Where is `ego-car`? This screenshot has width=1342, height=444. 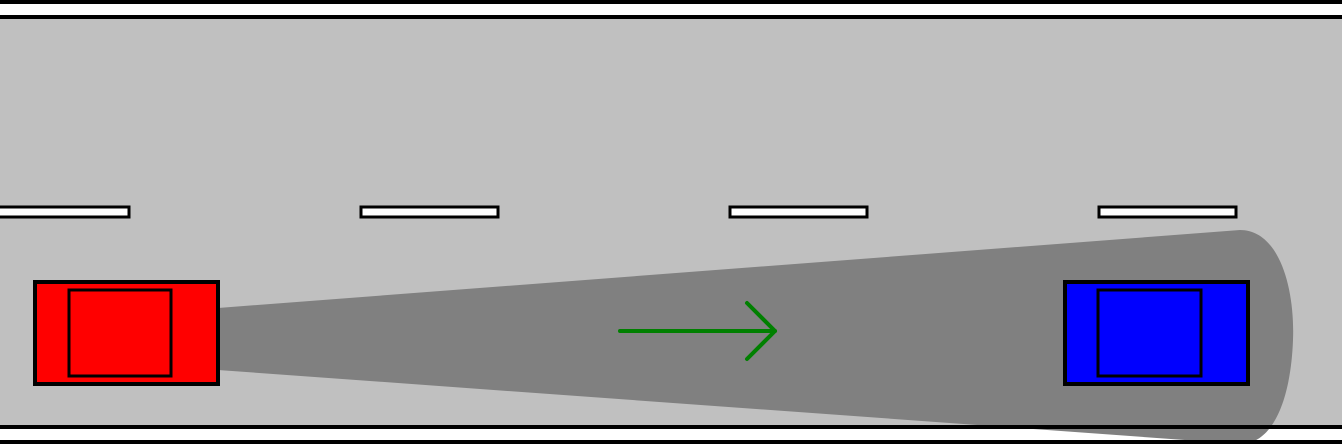 ego-car is located at coordinates (126, 333).